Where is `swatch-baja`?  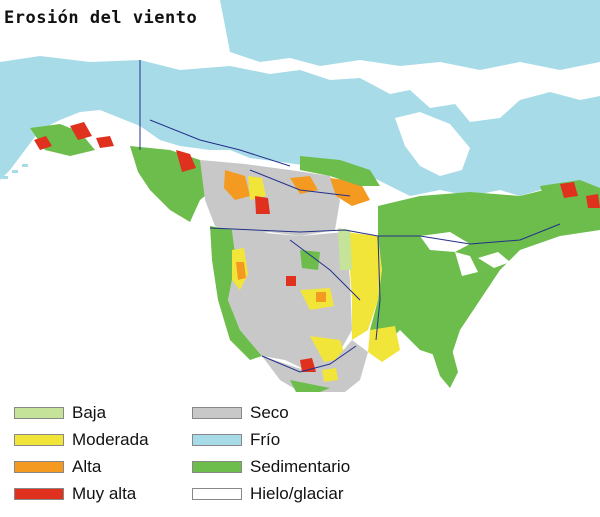
swatch-baja is located at coordinates (39, 413).